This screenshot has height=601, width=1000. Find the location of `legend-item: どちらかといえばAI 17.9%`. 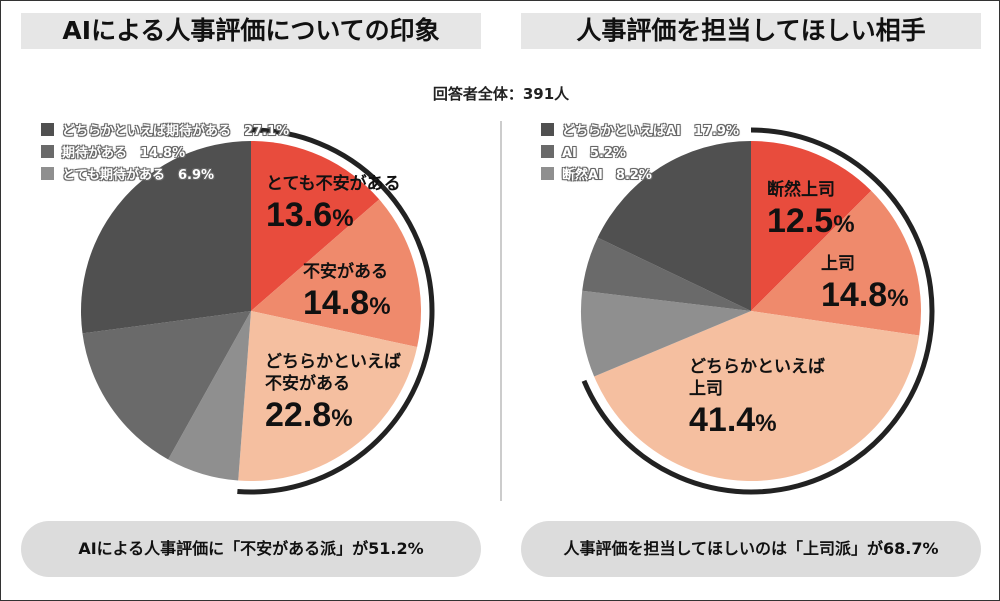

legend-item: どちらかといえばAI 17.9% is located at coordinates (640, 129).